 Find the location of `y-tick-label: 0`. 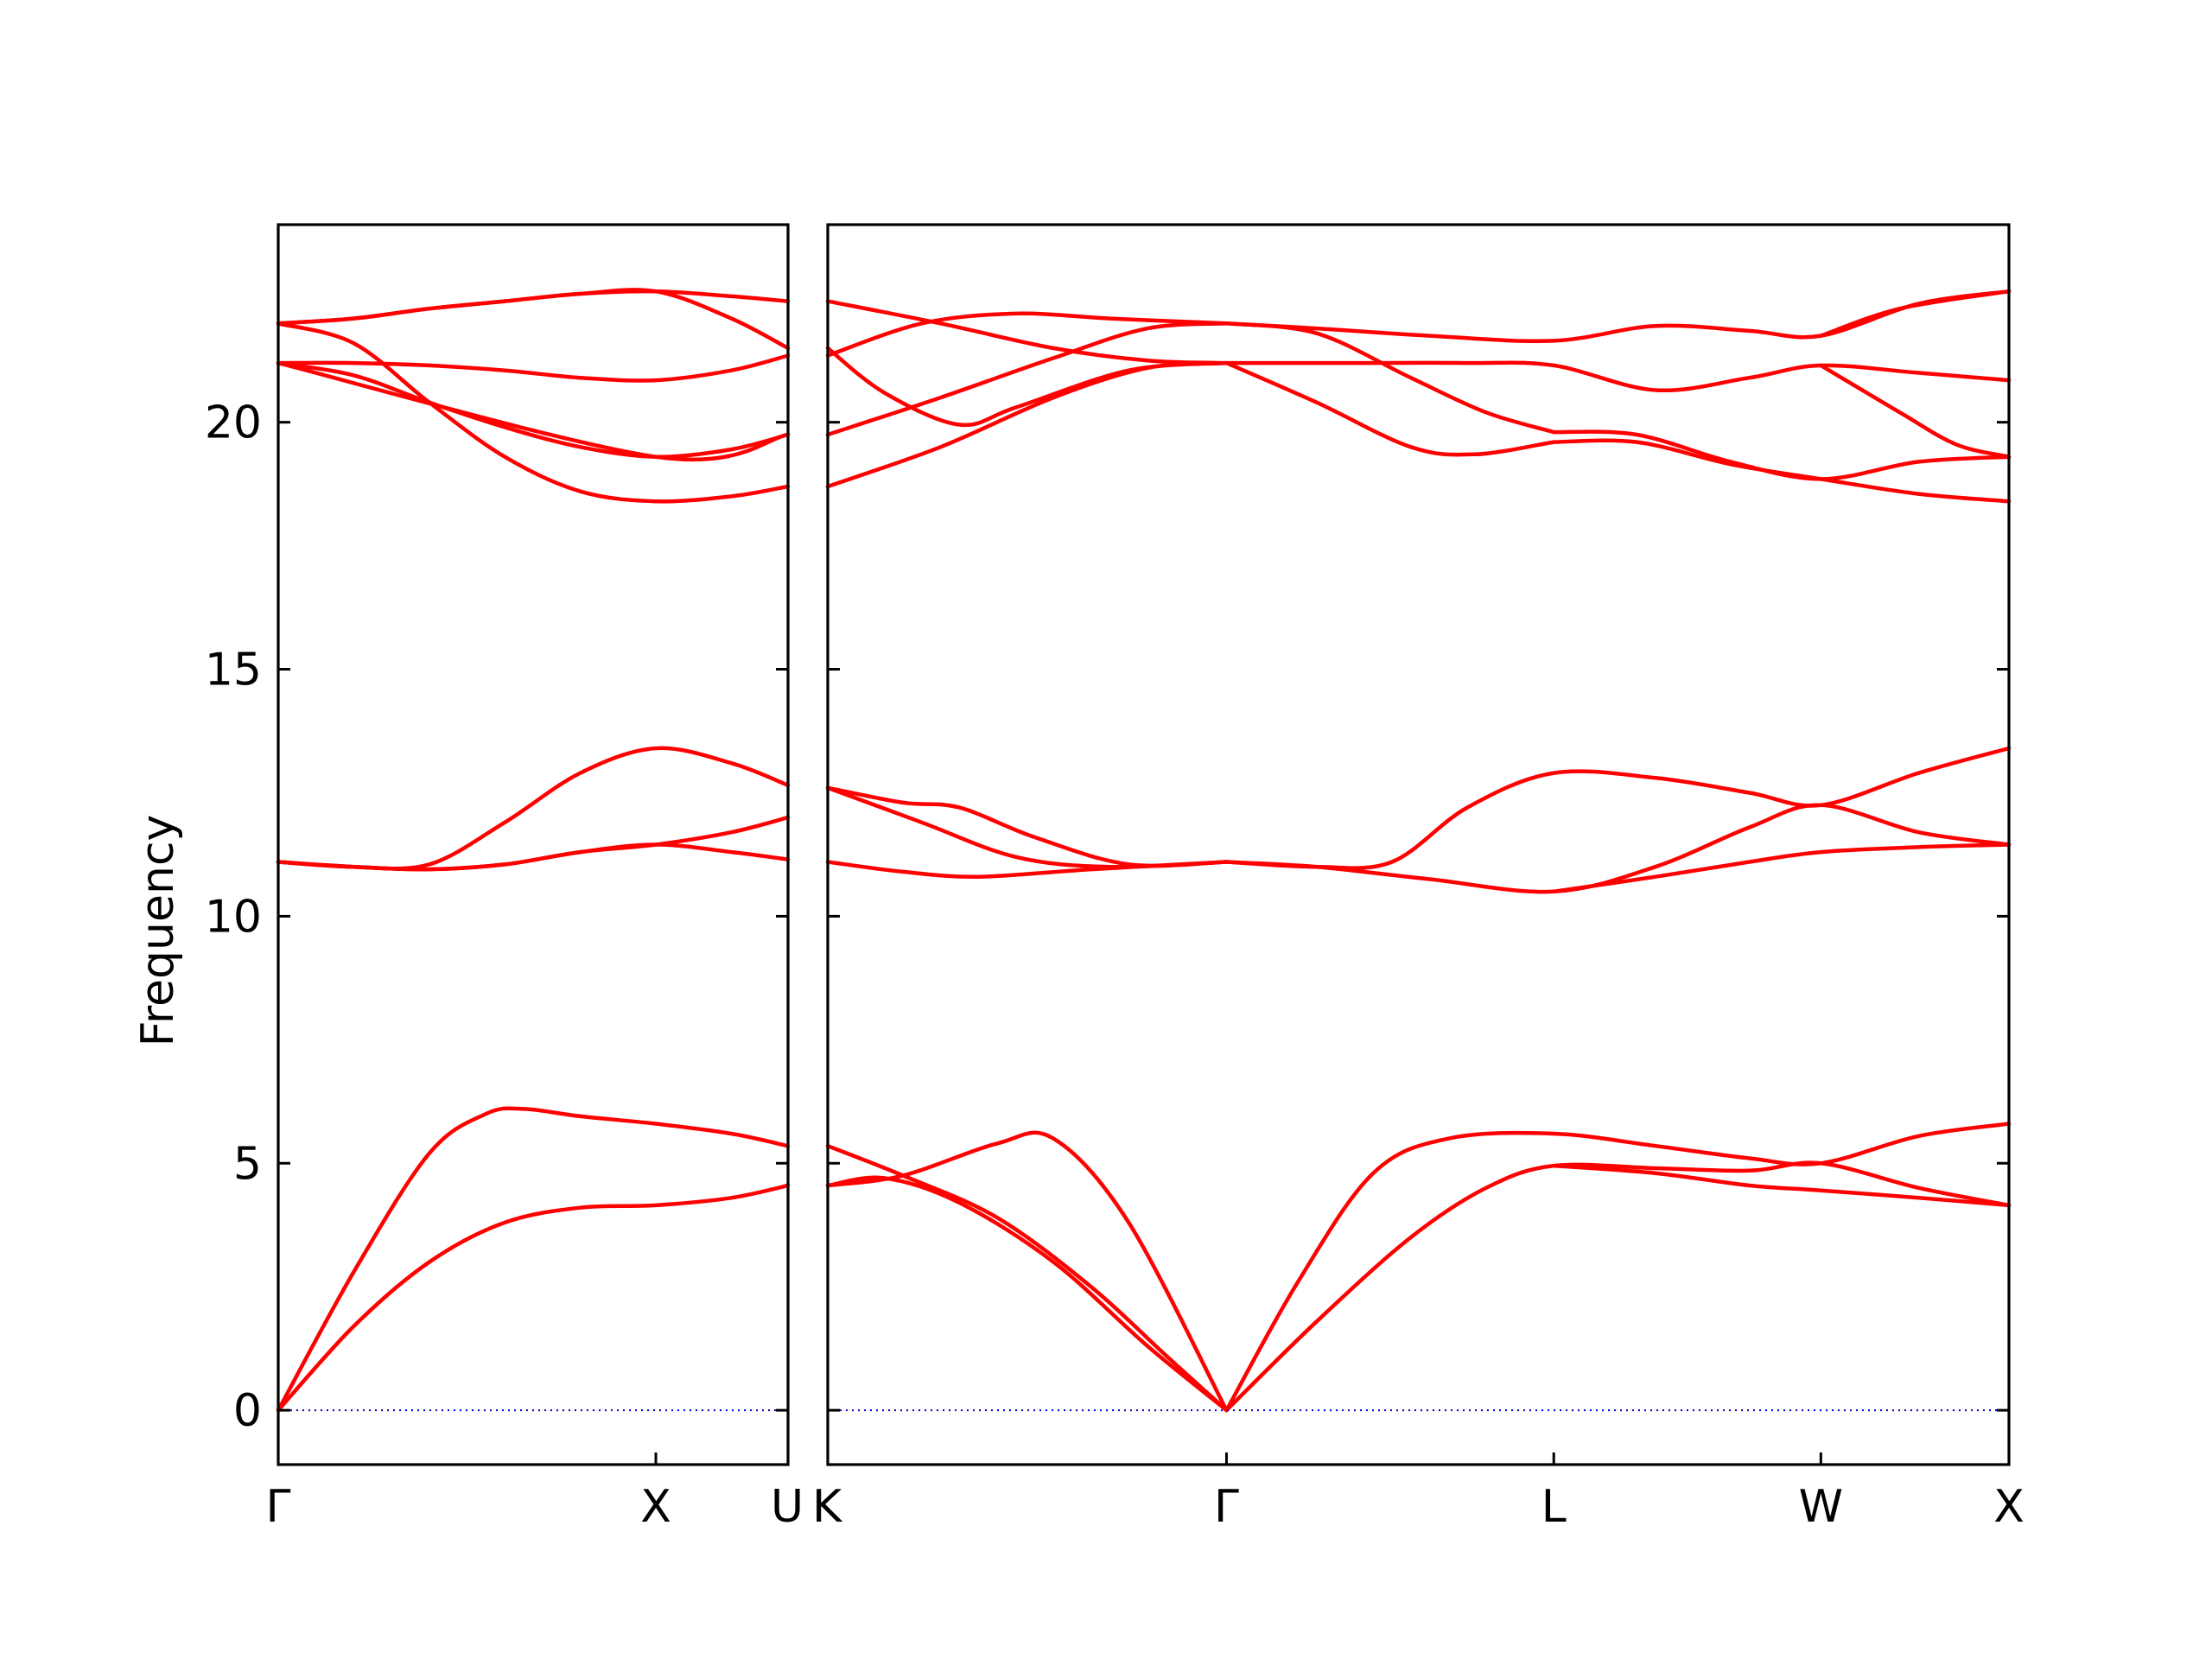

y-tick-label: 0 is located at coordinates (247, 1411).